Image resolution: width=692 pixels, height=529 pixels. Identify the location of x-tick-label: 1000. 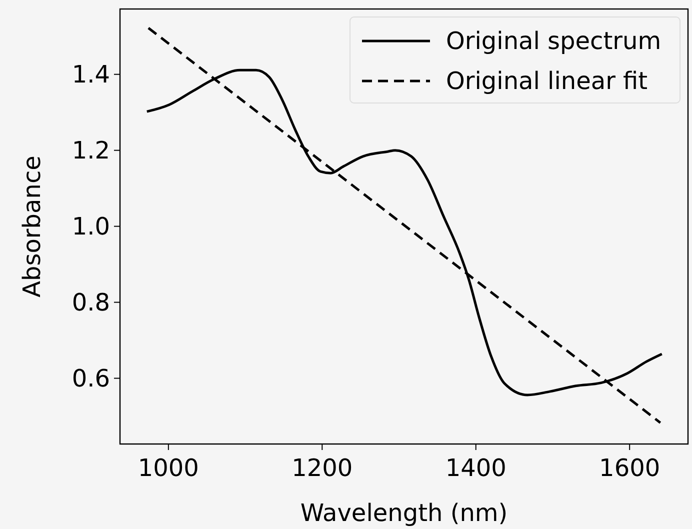
(168, 468).